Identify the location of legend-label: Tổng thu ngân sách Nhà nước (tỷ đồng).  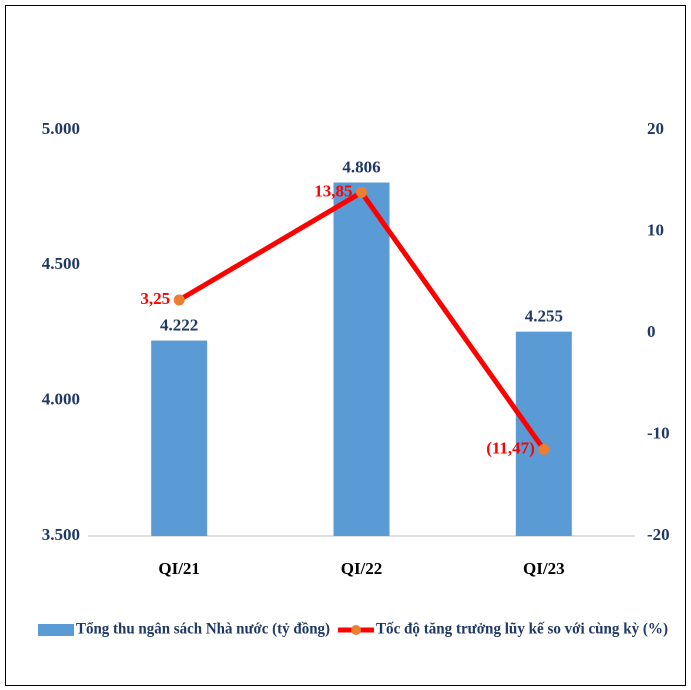
(203, 629).